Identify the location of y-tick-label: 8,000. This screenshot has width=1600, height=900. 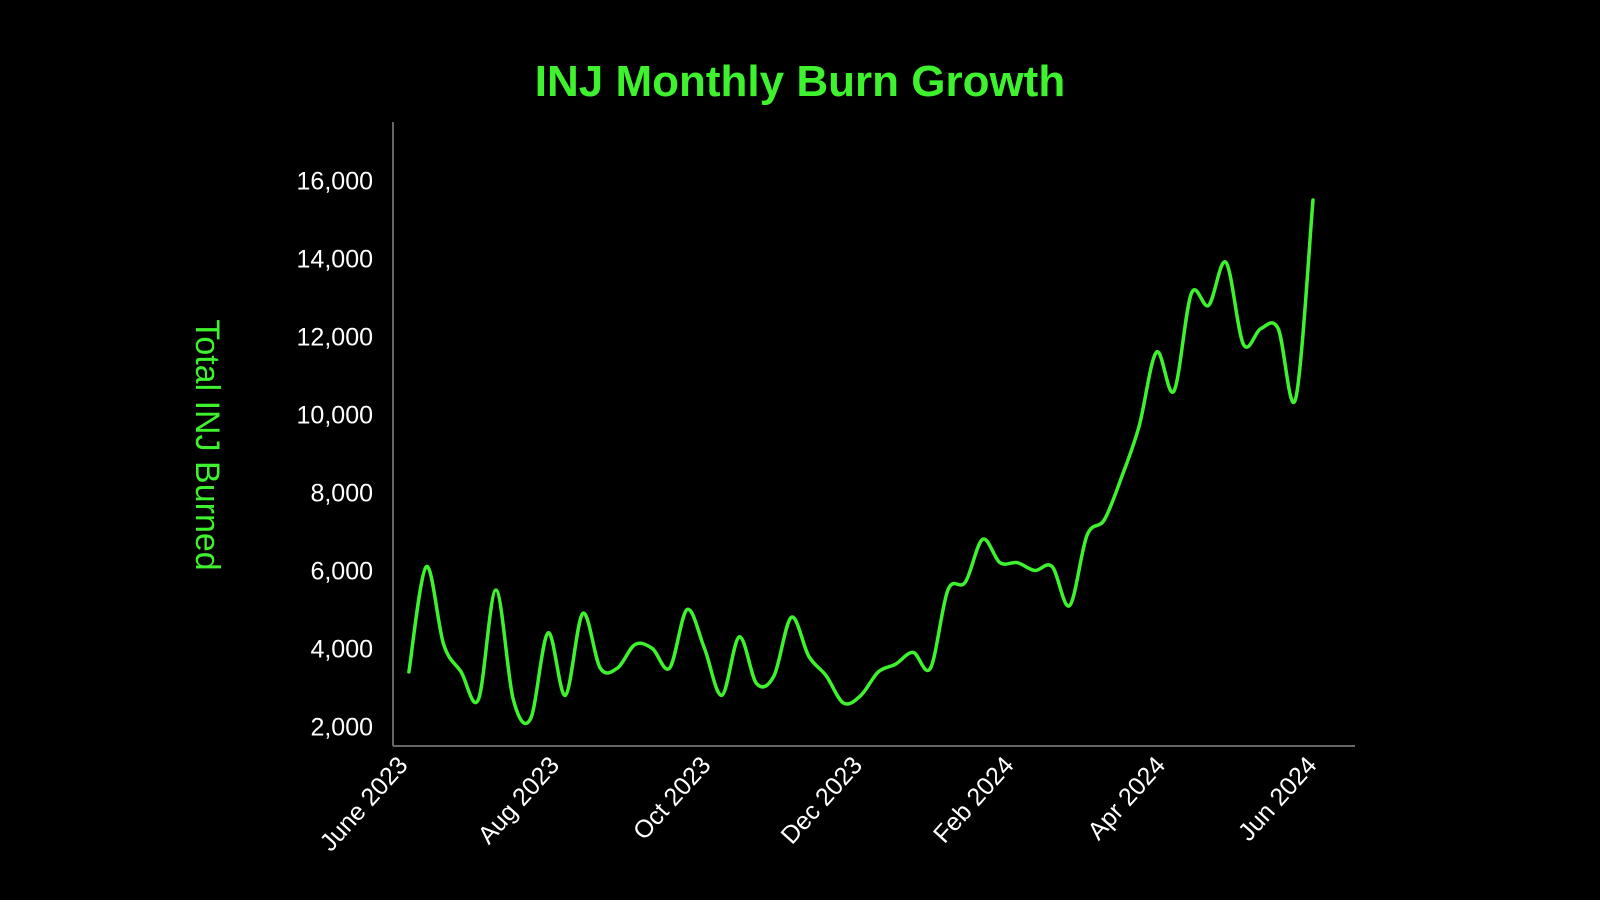
(341, 494).